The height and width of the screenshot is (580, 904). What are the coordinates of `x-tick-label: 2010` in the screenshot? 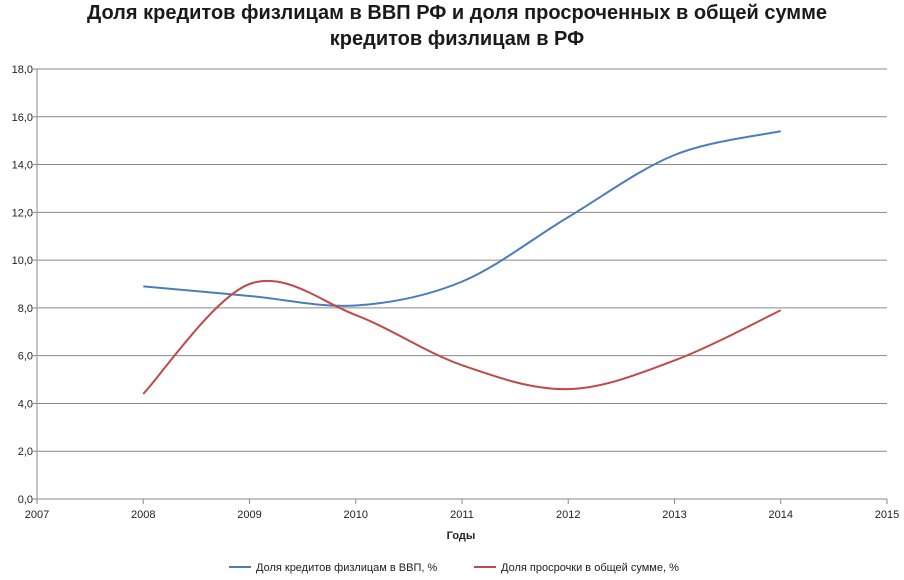 It's located at (356, 515).